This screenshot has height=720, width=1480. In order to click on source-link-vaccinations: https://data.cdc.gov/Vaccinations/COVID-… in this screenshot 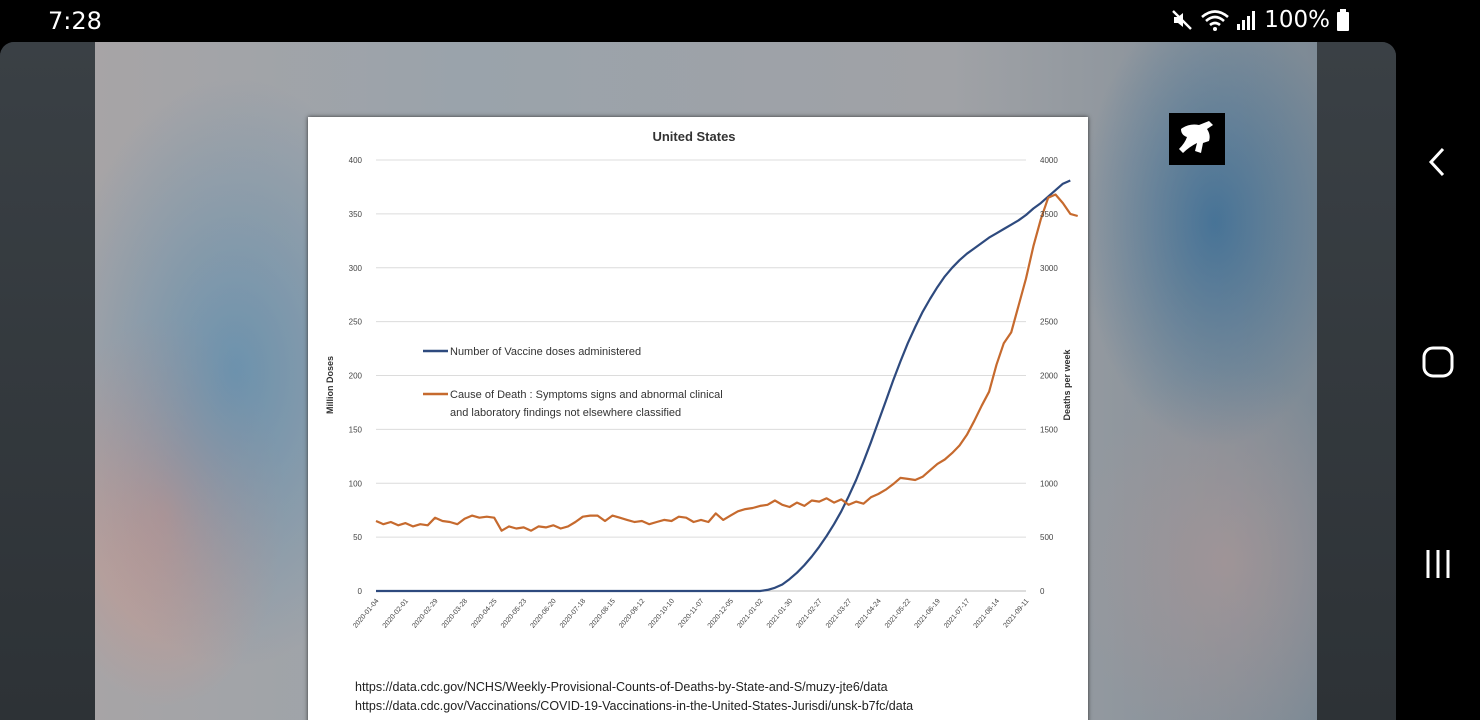, I will do `click(634, 706)`.